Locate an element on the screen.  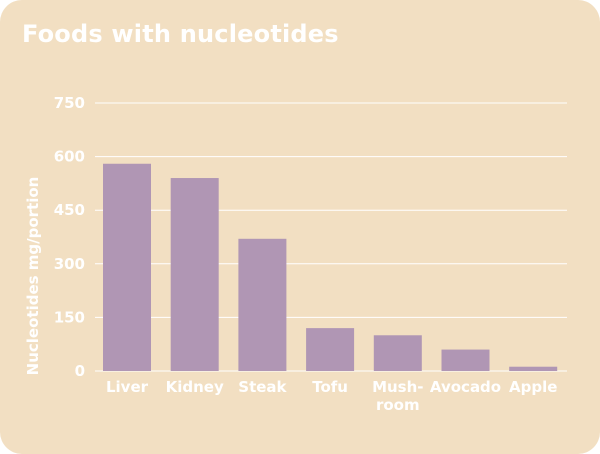
x-tick-label: Mush- is located at coordinates (397, 387).